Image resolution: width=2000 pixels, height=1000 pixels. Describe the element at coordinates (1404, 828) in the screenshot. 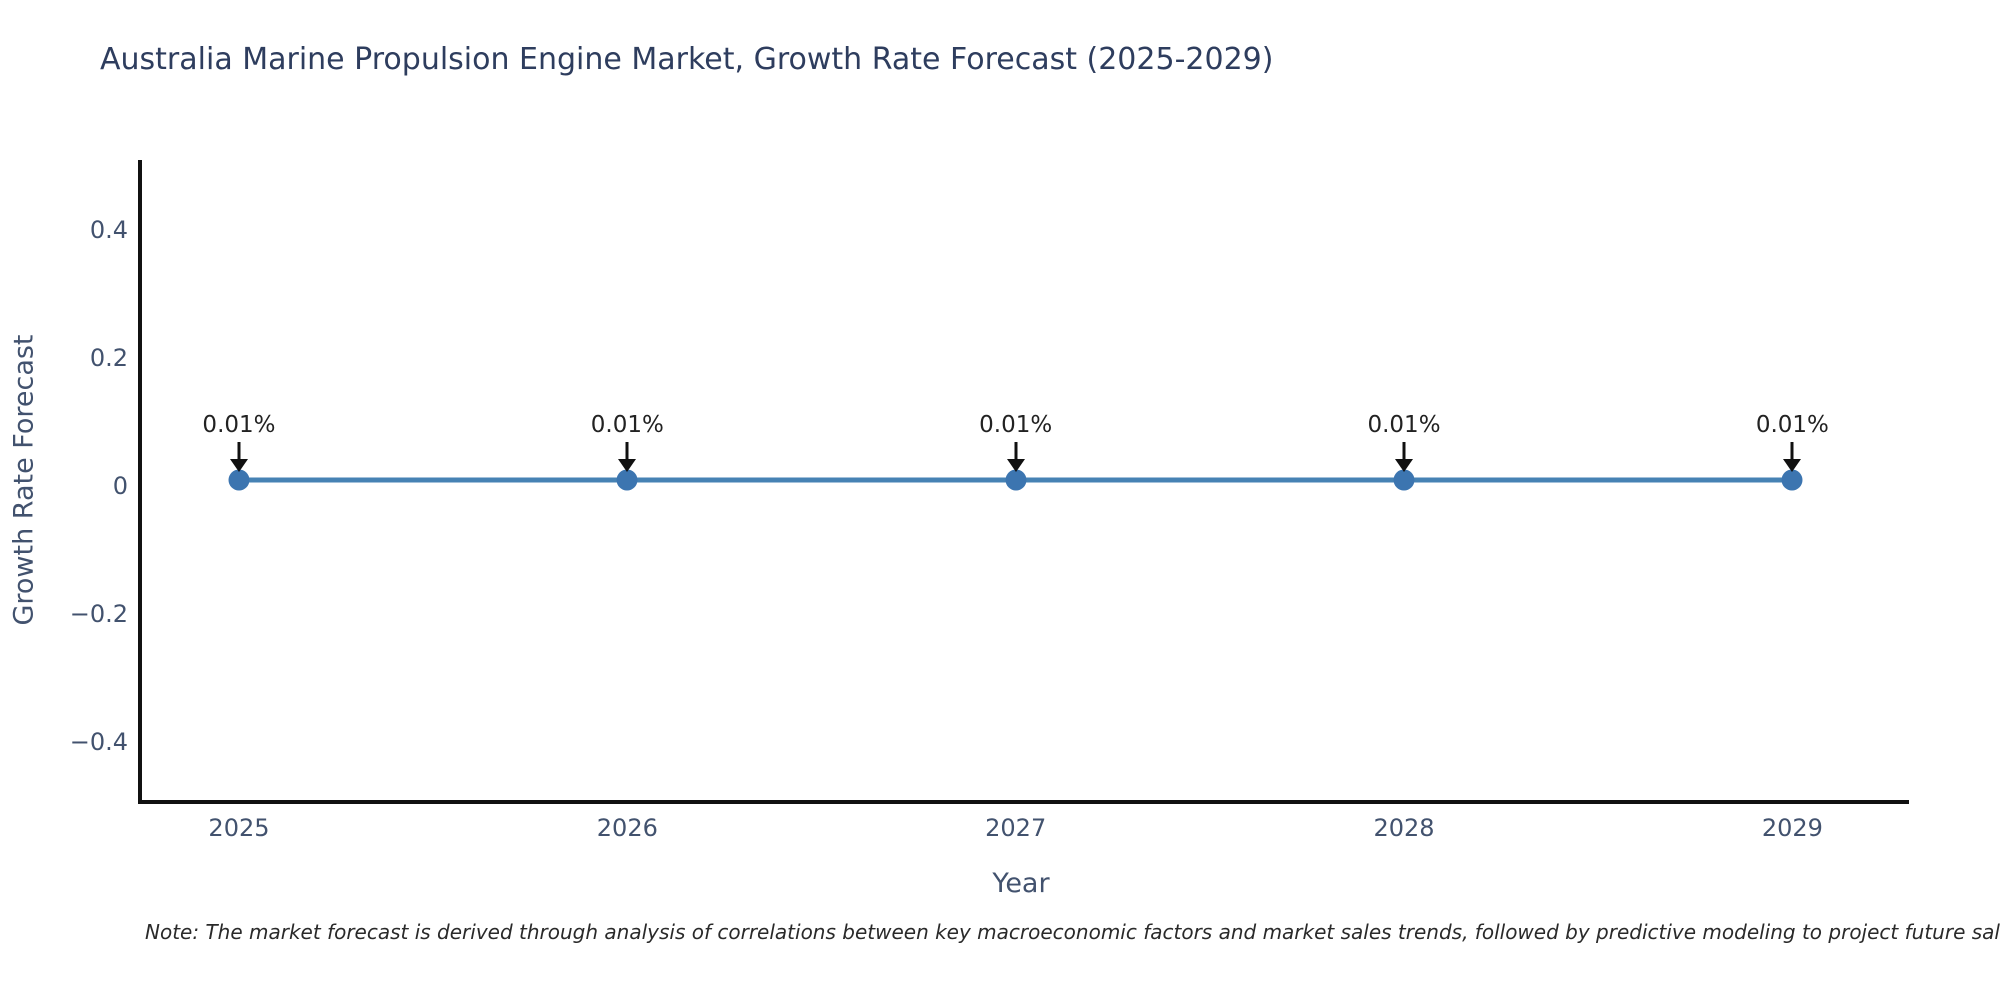

I see `x-tick-label: 2028` at that location.